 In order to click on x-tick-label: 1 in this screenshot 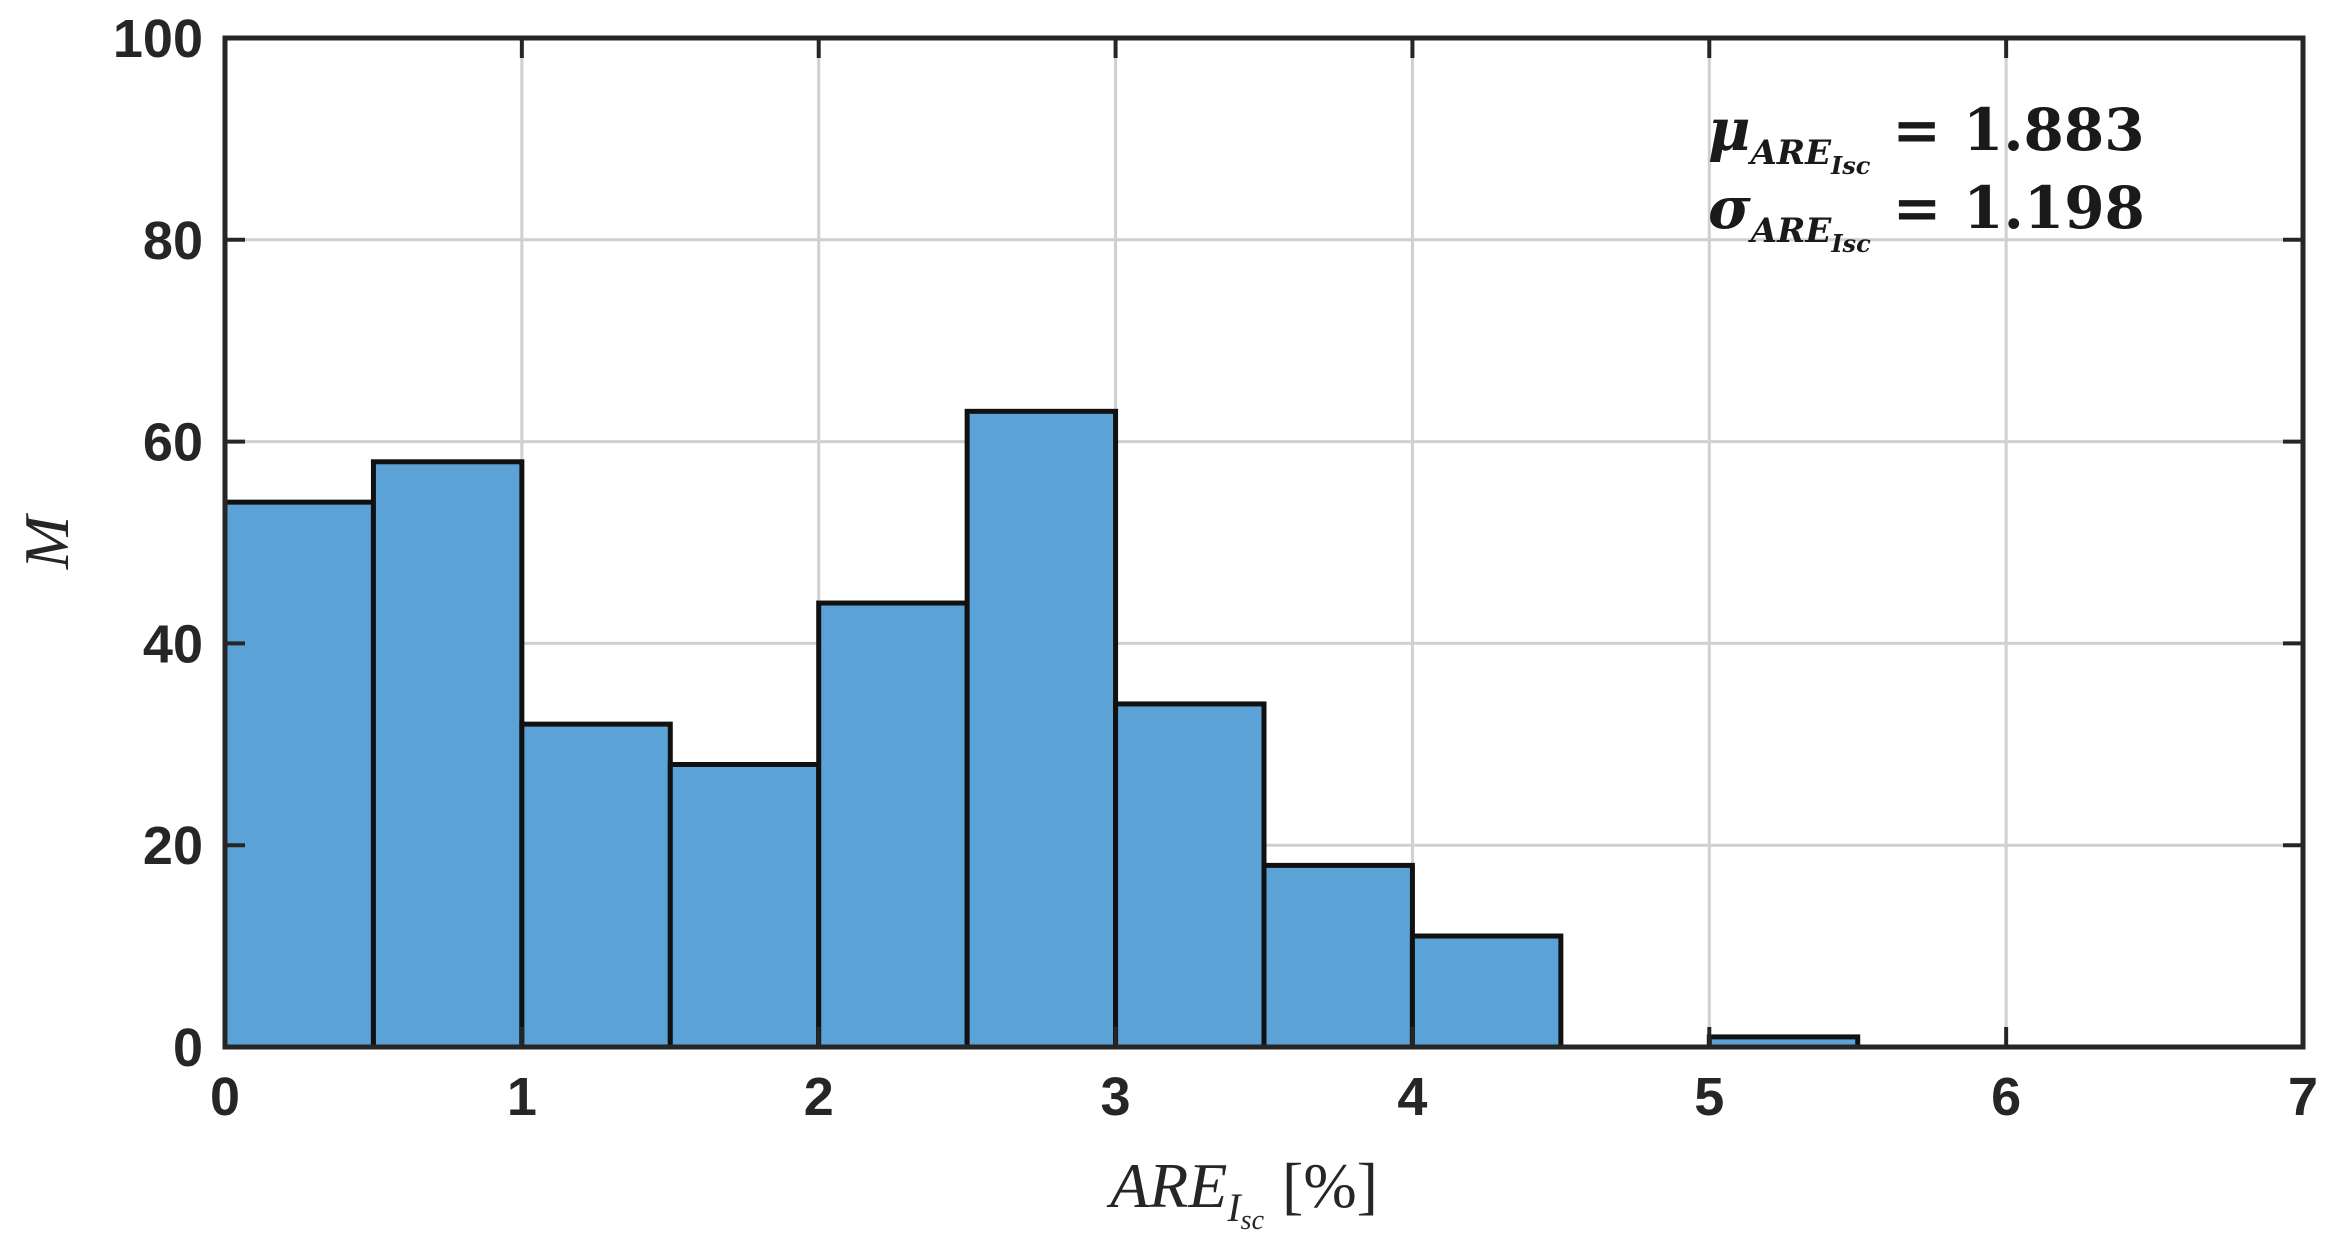, I will do `click(522, 1097)`.